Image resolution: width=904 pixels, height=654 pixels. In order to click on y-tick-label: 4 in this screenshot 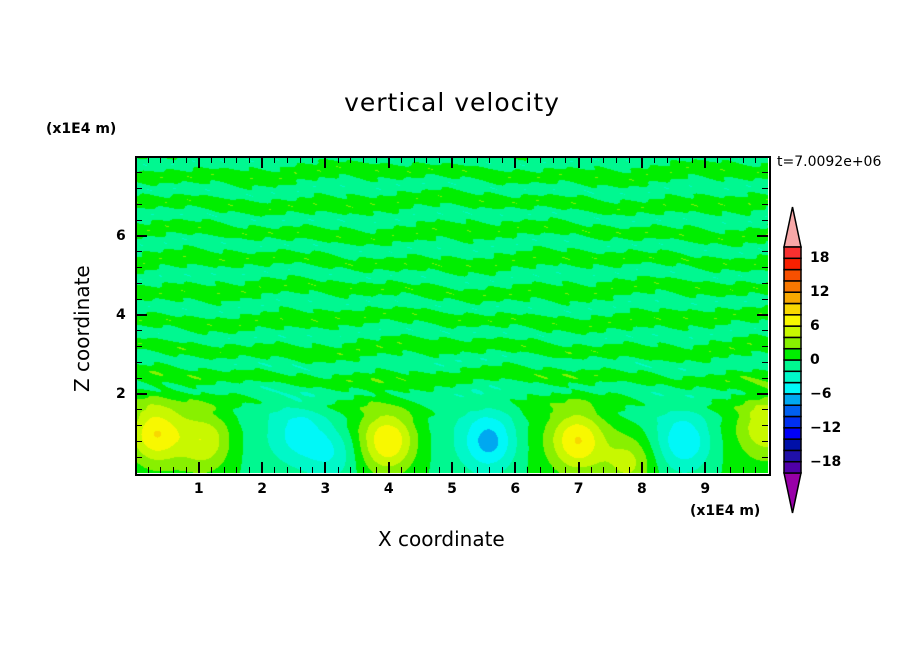, I will do `click(121, 315)`.